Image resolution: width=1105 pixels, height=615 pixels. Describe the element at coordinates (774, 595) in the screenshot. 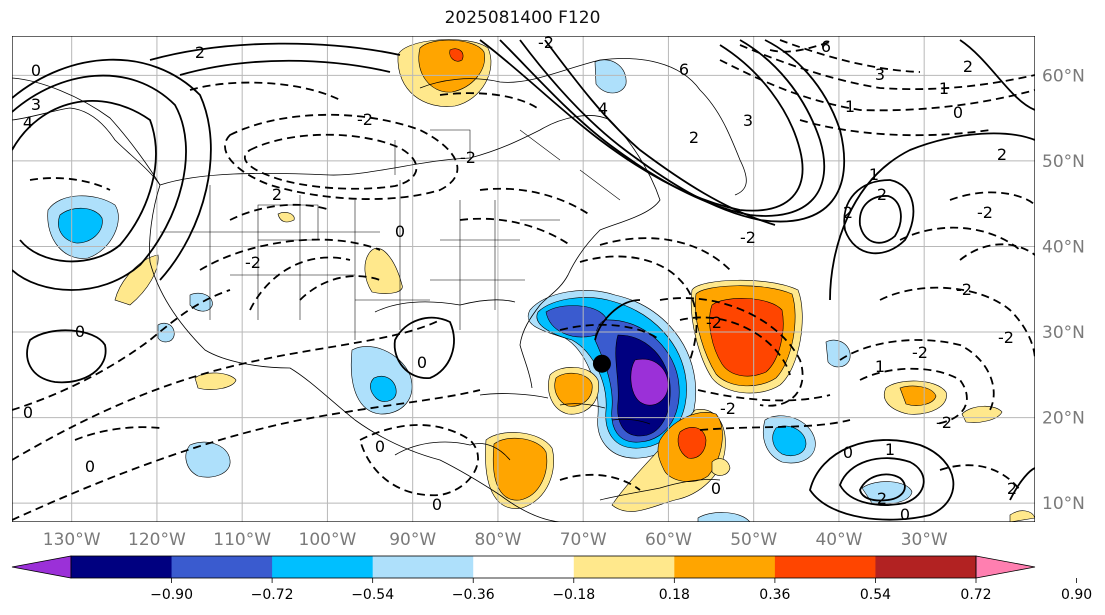

I see `colorbar-tick-label: 0.36` at that location.